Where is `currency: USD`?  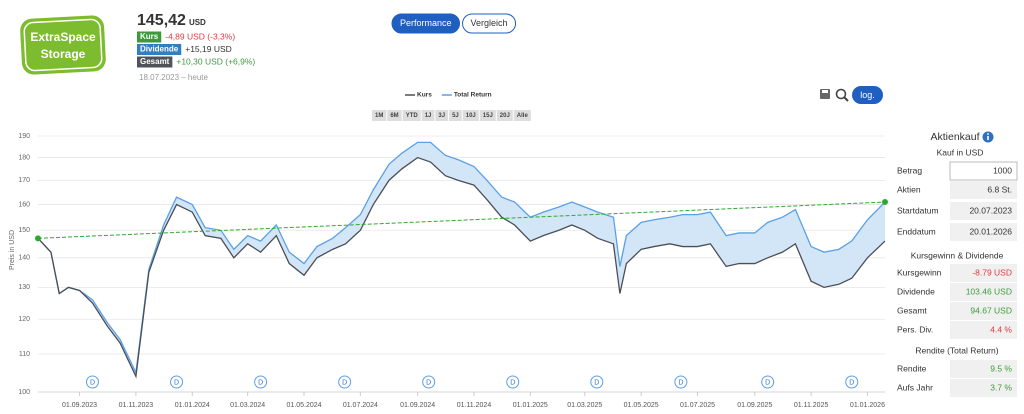 currency: USD is located at coordinates (197, 22).